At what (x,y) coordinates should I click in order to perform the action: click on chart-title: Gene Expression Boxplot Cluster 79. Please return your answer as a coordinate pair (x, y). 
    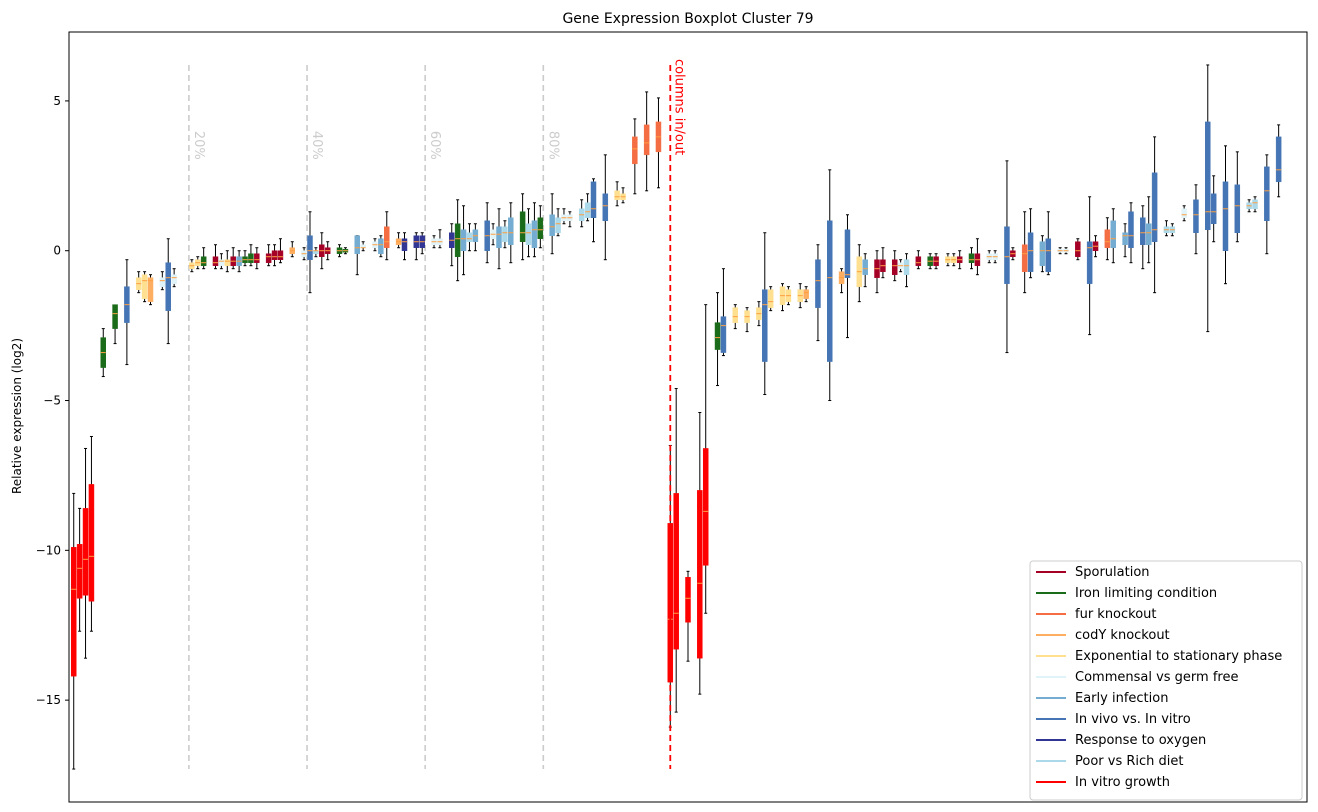
    Looking at the image, I should click on (687, 19).